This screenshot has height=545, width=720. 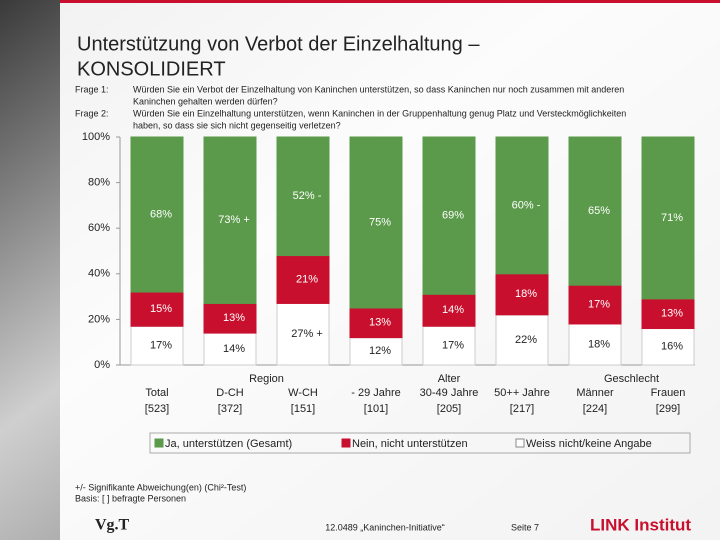 What do you see at coordinates (380, 351) in the screenshot?
I see `data-label: 12%` at bounding box center [380, 351].